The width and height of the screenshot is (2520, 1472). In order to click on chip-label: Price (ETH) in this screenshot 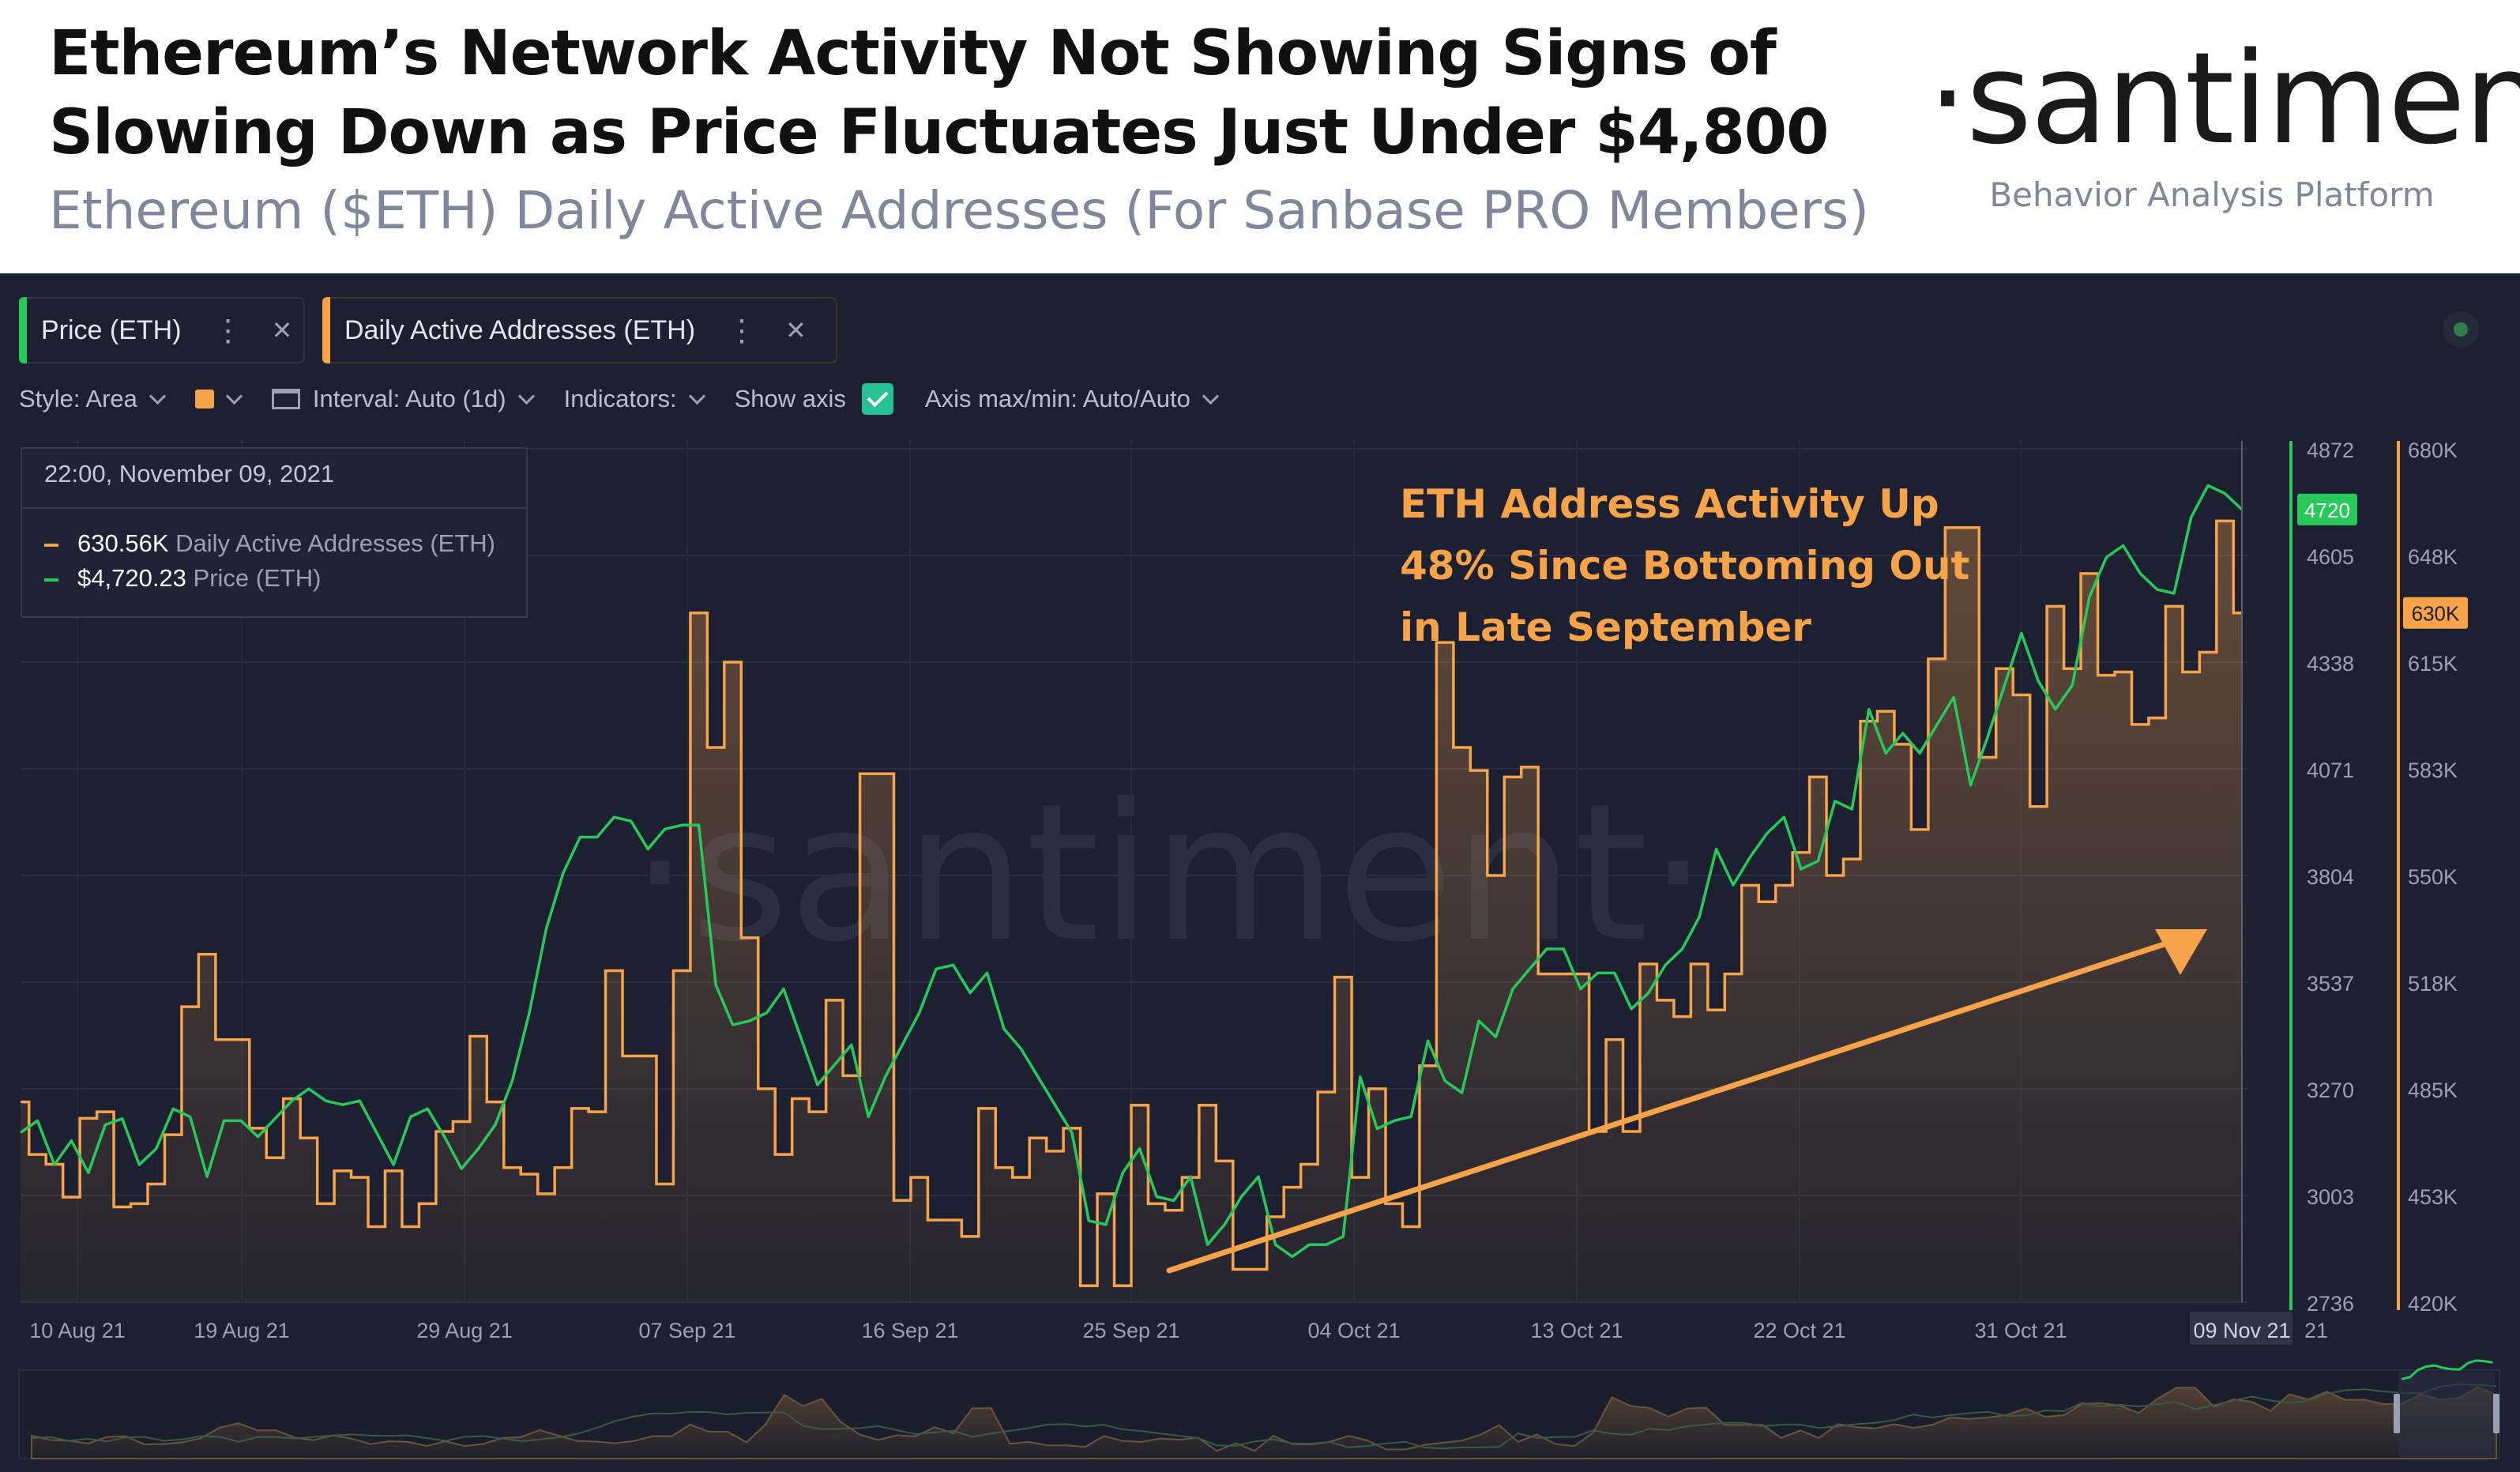, I will do `click(111, 329)`.